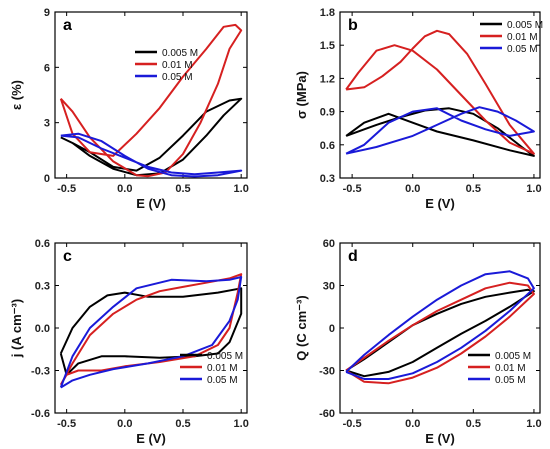  I want to click on y-tick-label: 1.5, so click(327, 46).